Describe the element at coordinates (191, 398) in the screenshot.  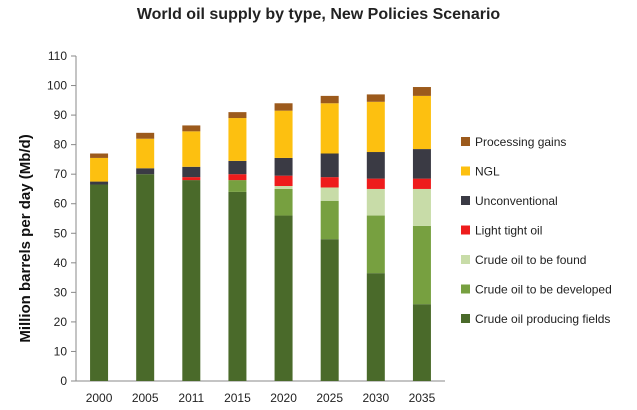
I see `x-tick-label: 2011` at that location.